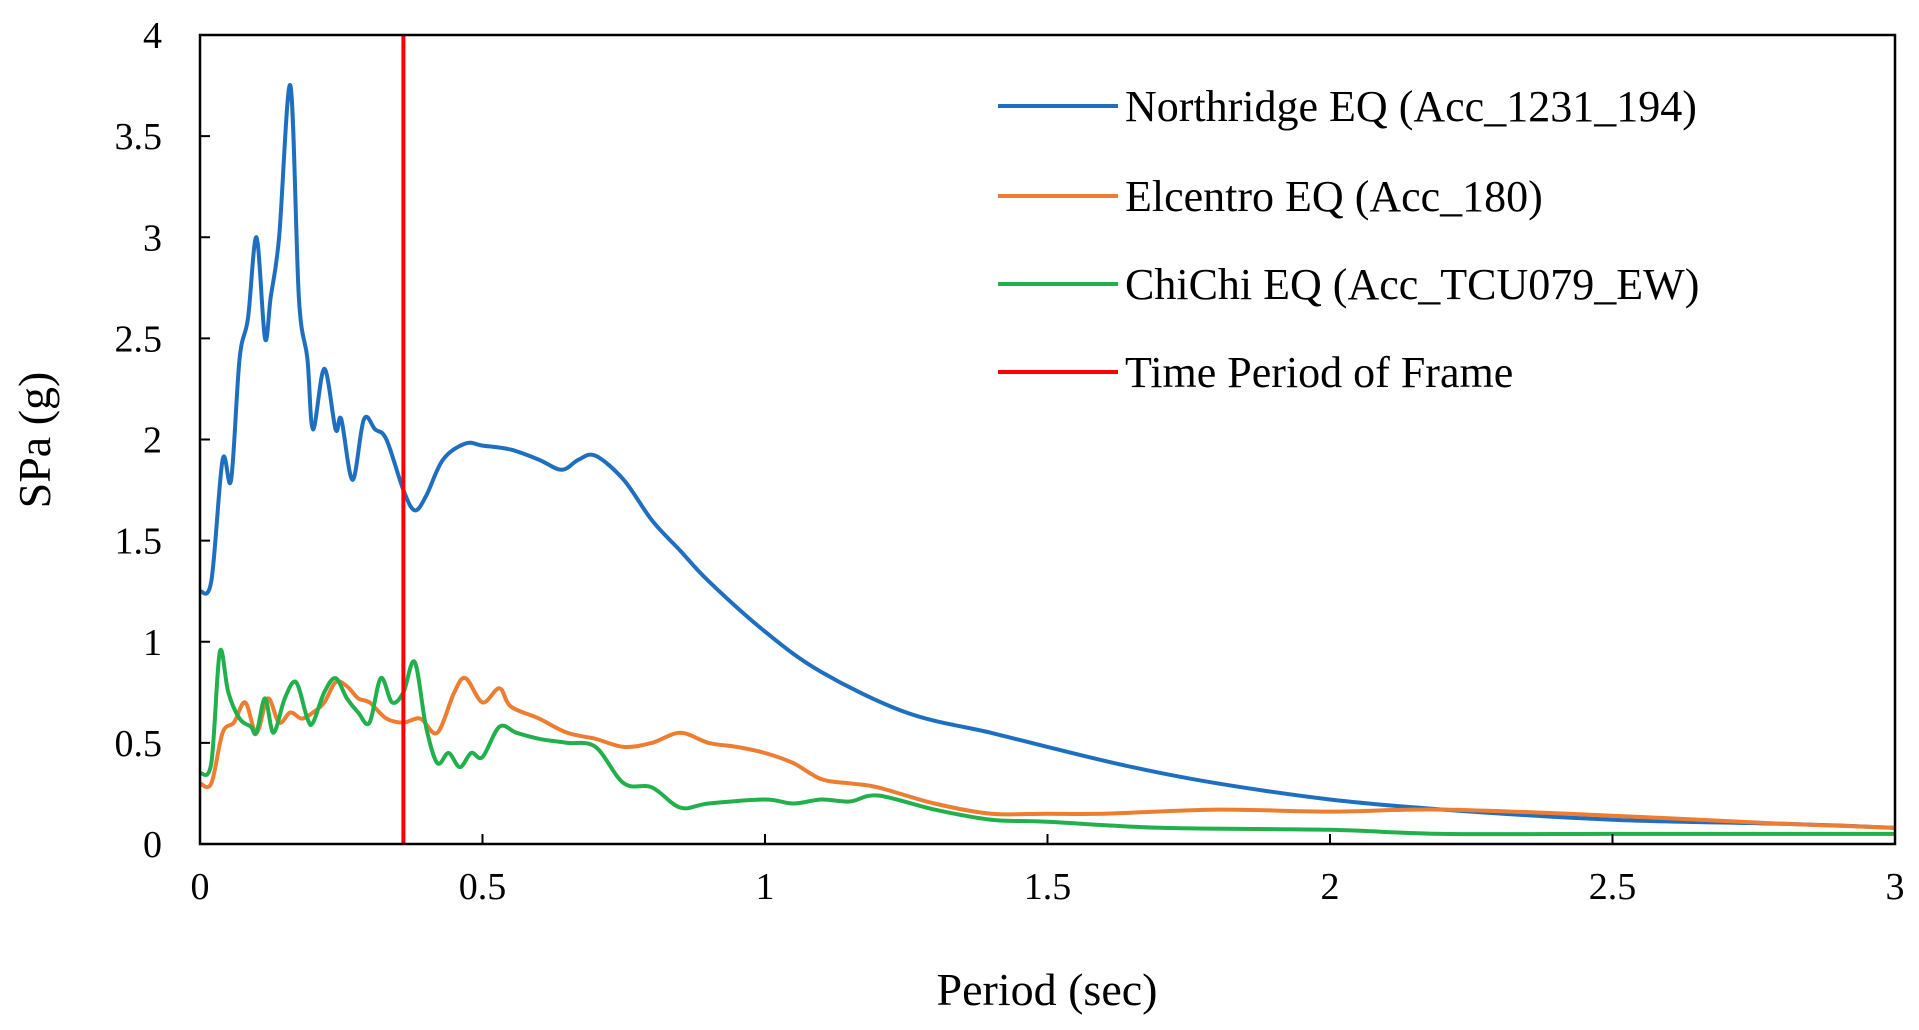 This screenshot has width=1919, height=1030. What do you see at coordinates (1334, 196) in the screenshot?
I see `legend-label-elcentro: Elcentro EQ (Acc_180)` at bounding box center [1334, 196].